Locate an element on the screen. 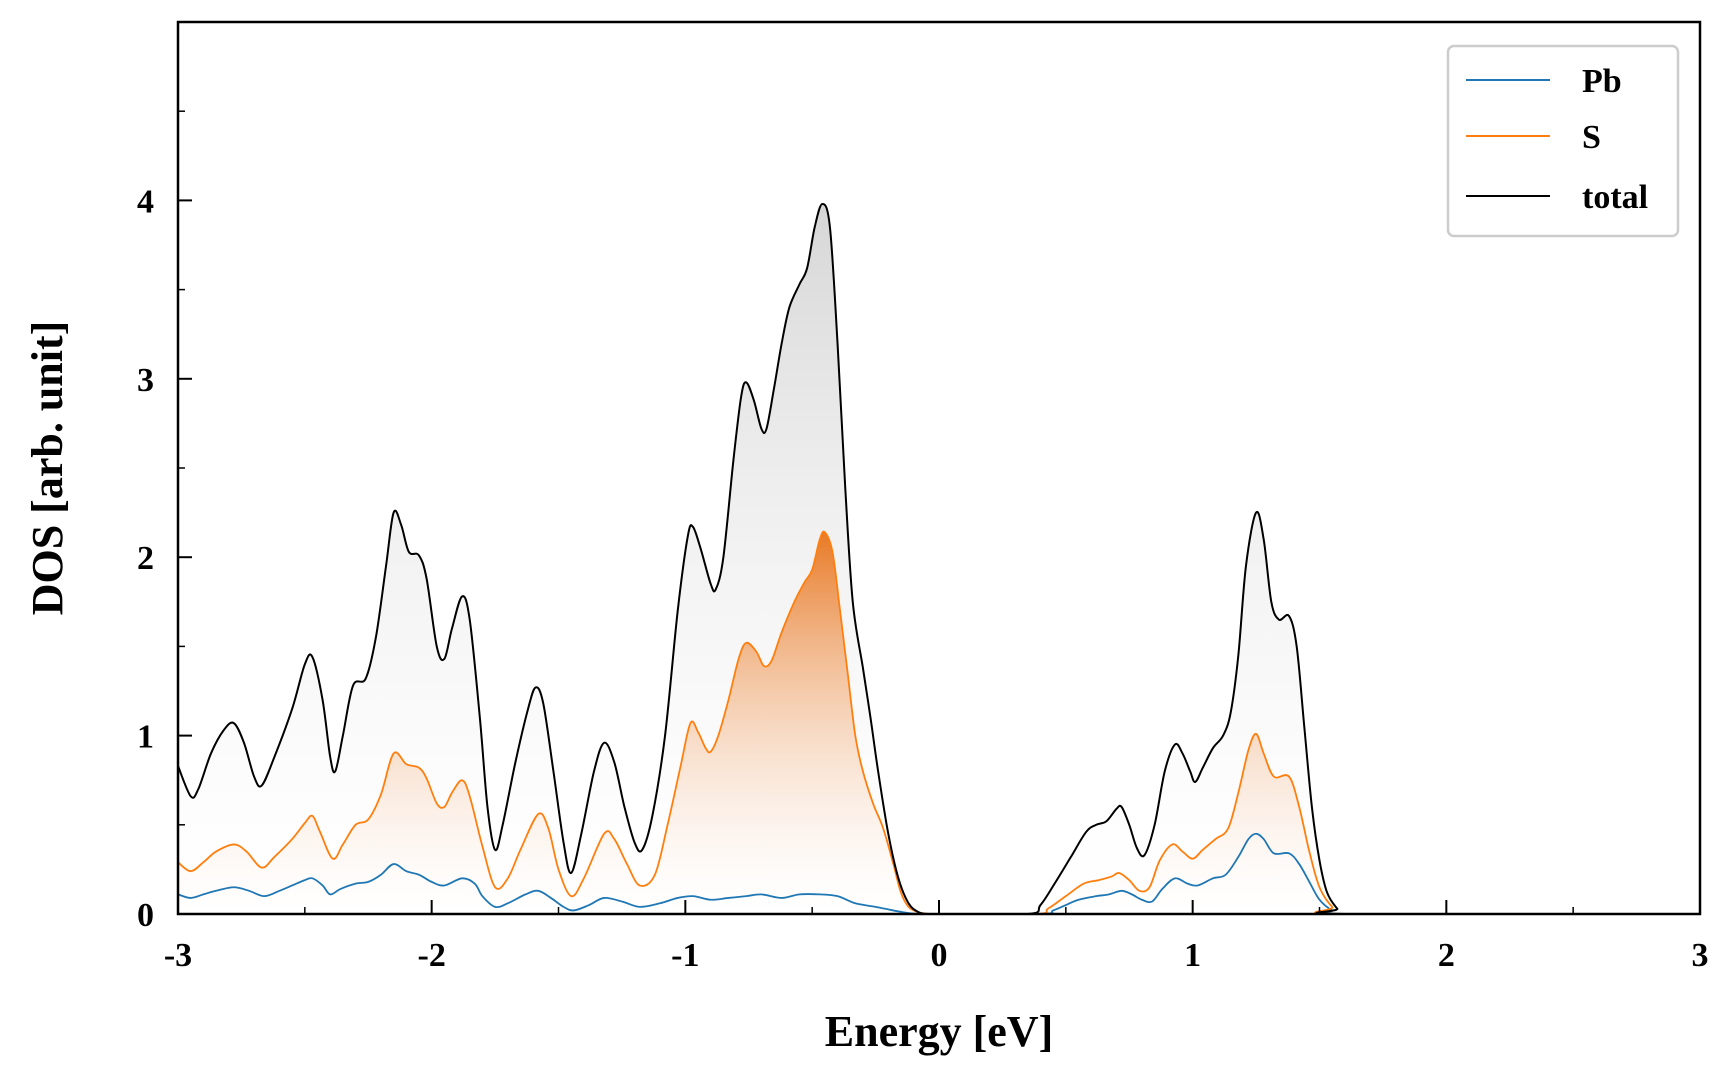 Image resolution: width=1728 pixels, height=1080 pixels. x-tick-label: -2 is located at coordinates (432, 955).